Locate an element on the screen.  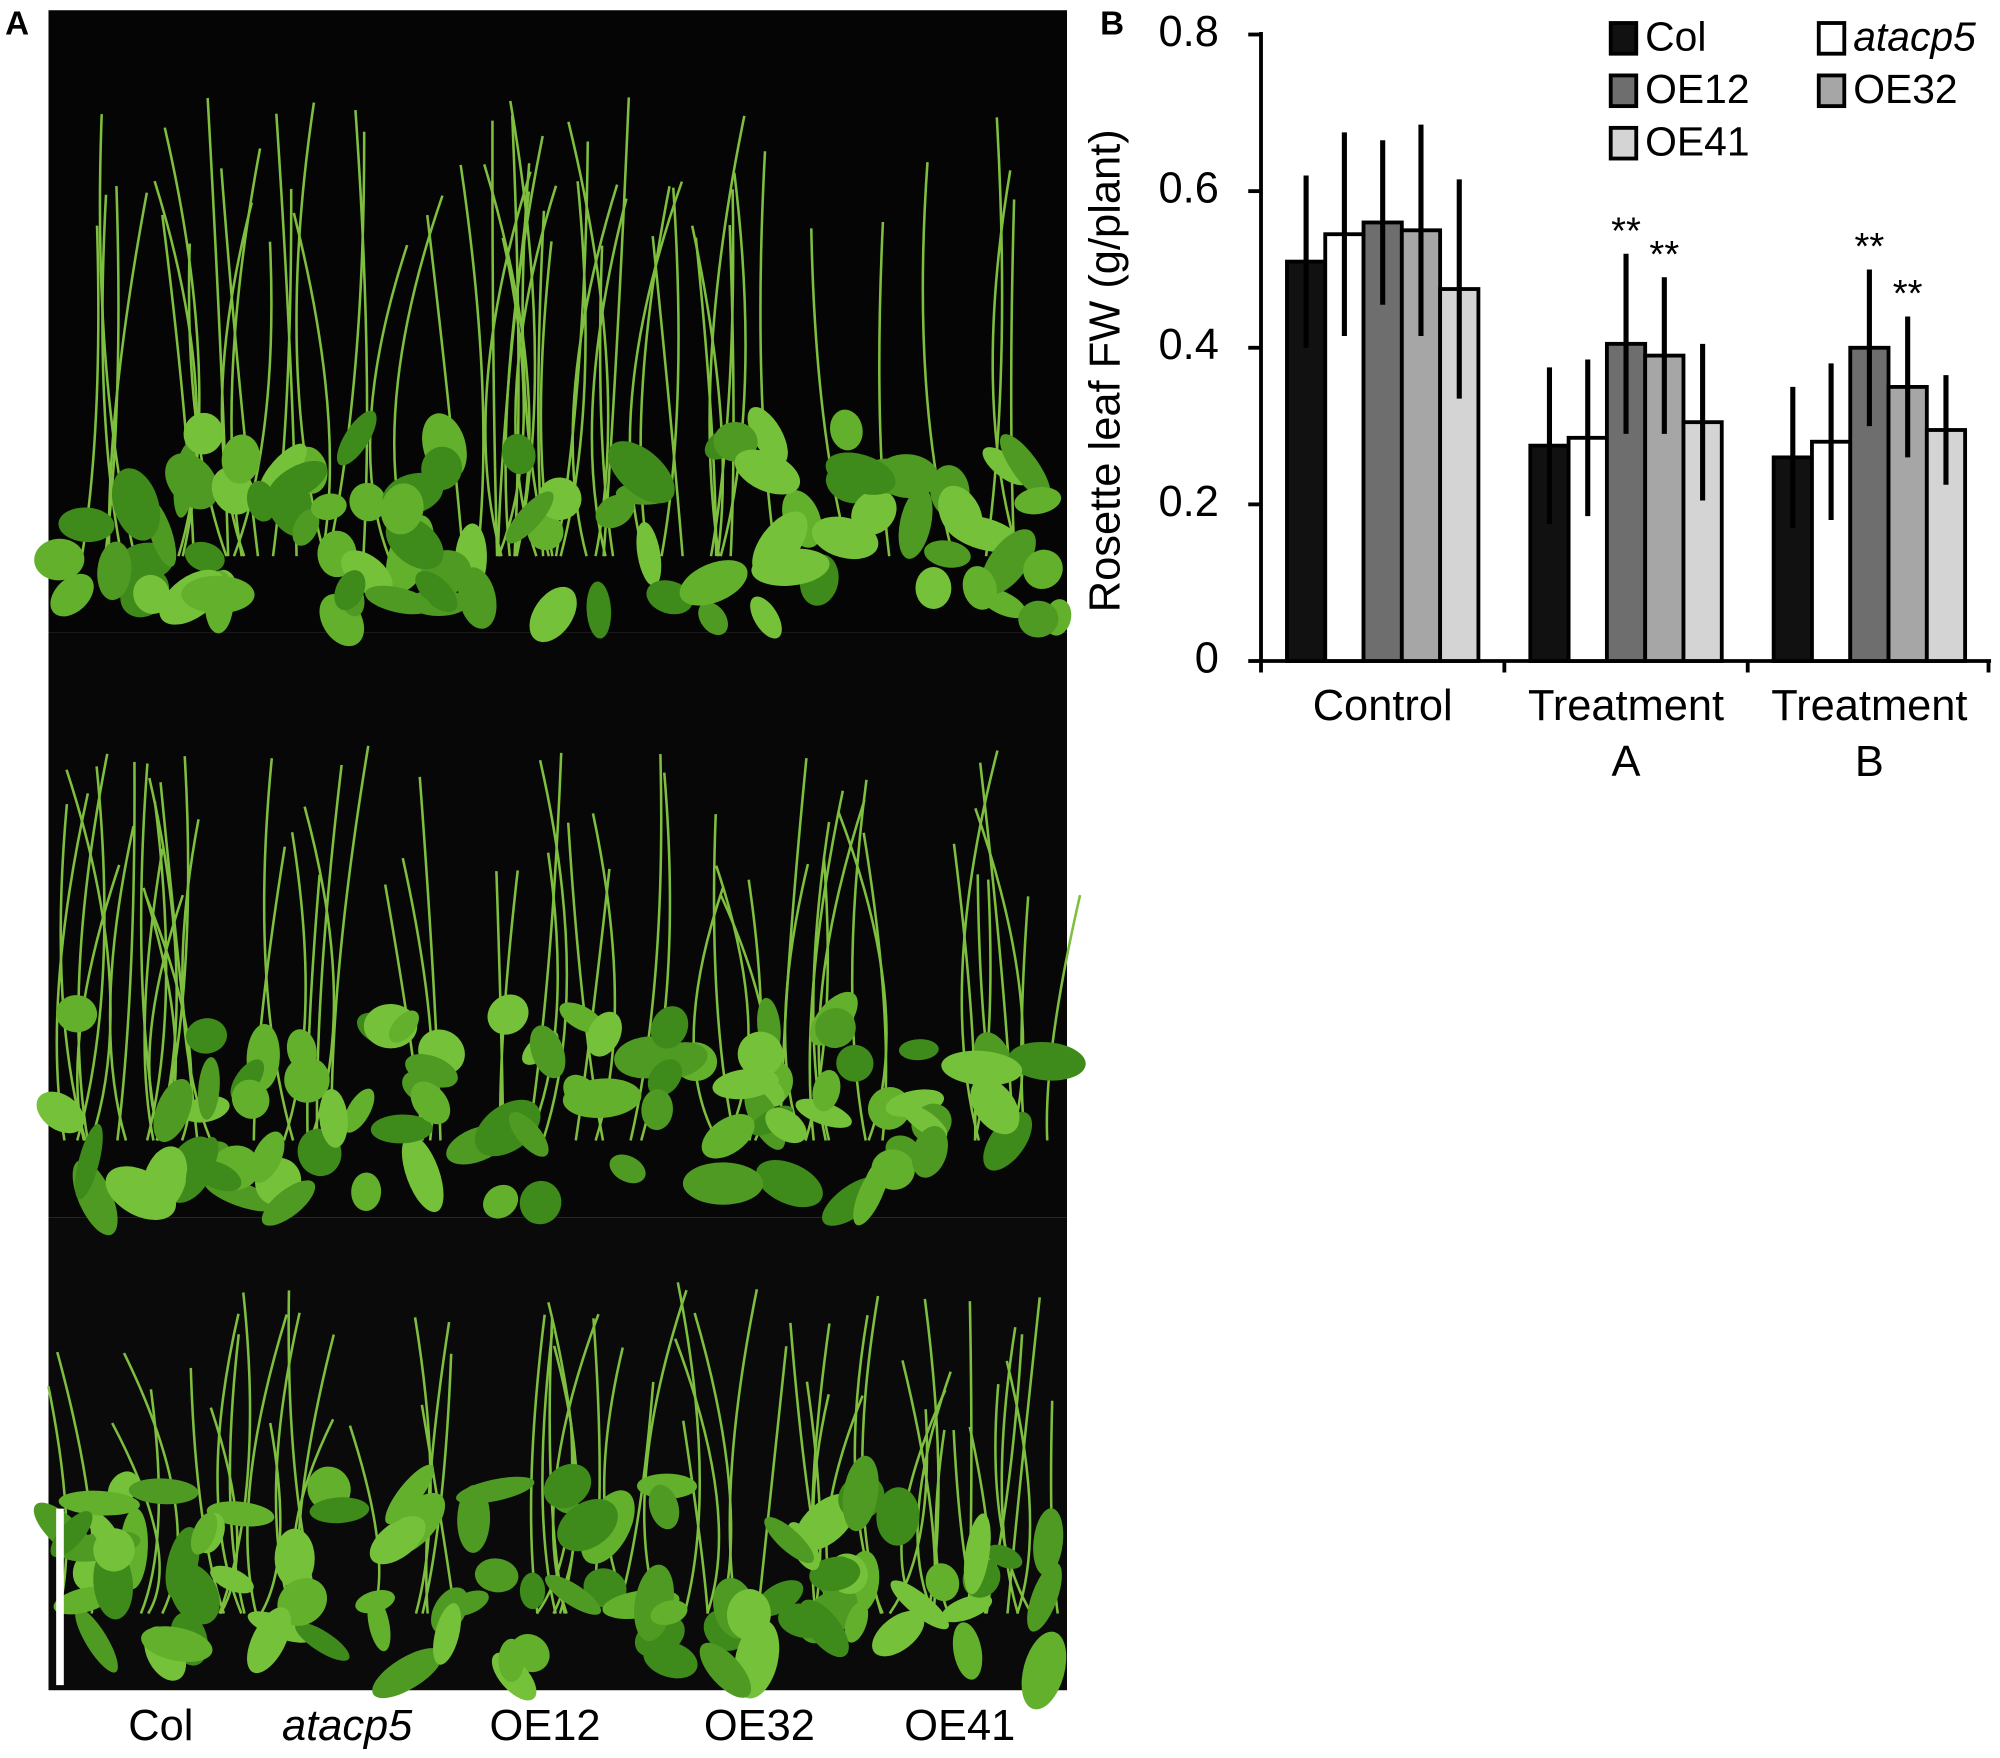
bar is located at coordinates (1459, 475).